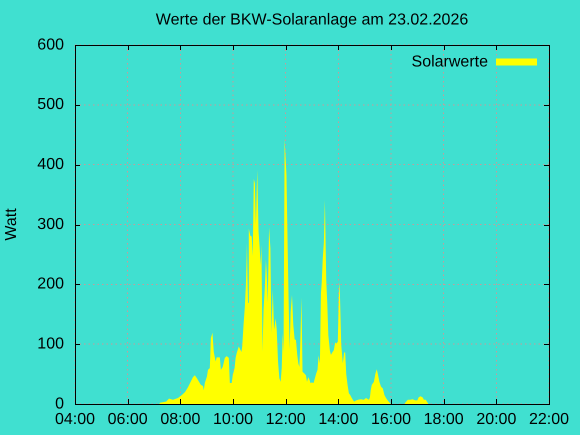 Image resolution: width=580 pixels, height=435 pixels. Describe the element at coordinates (391, 419) in the screenshot. I see `x-tick-label: 16:00` at that location.